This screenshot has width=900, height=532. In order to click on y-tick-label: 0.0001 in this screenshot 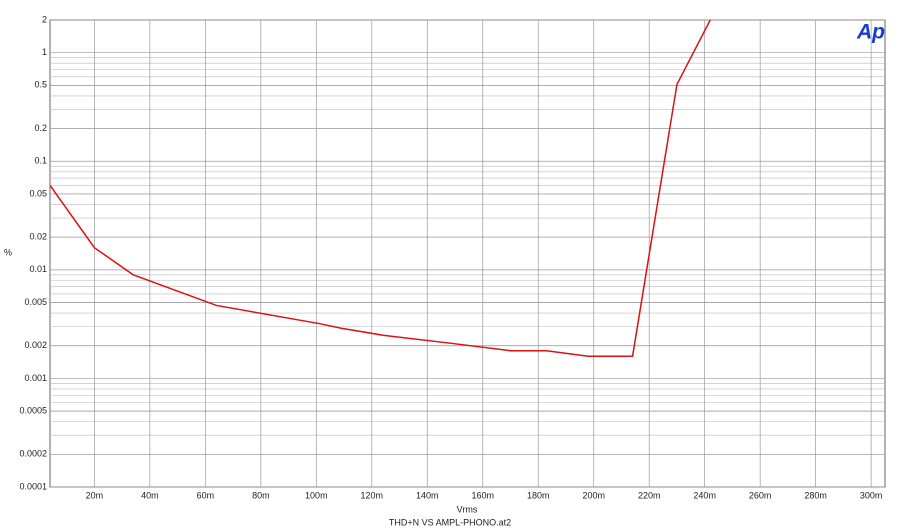, I will do `click(33, 486)`.